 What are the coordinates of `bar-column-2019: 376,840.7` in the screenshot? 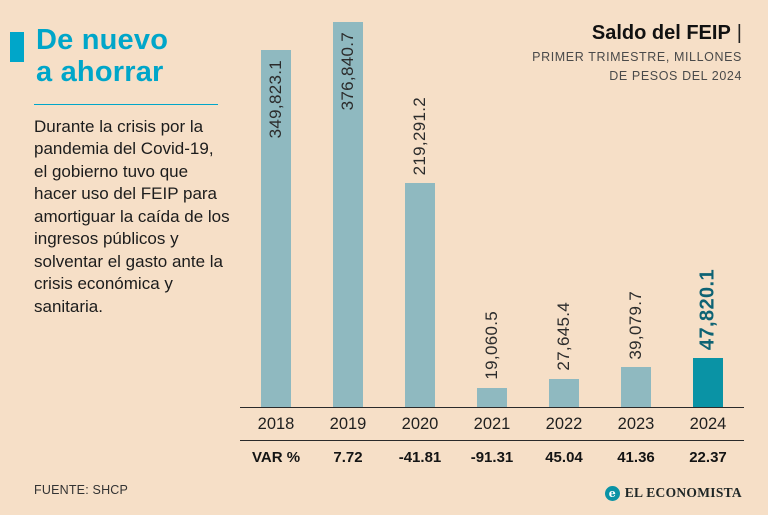 It's located at (348, 214).